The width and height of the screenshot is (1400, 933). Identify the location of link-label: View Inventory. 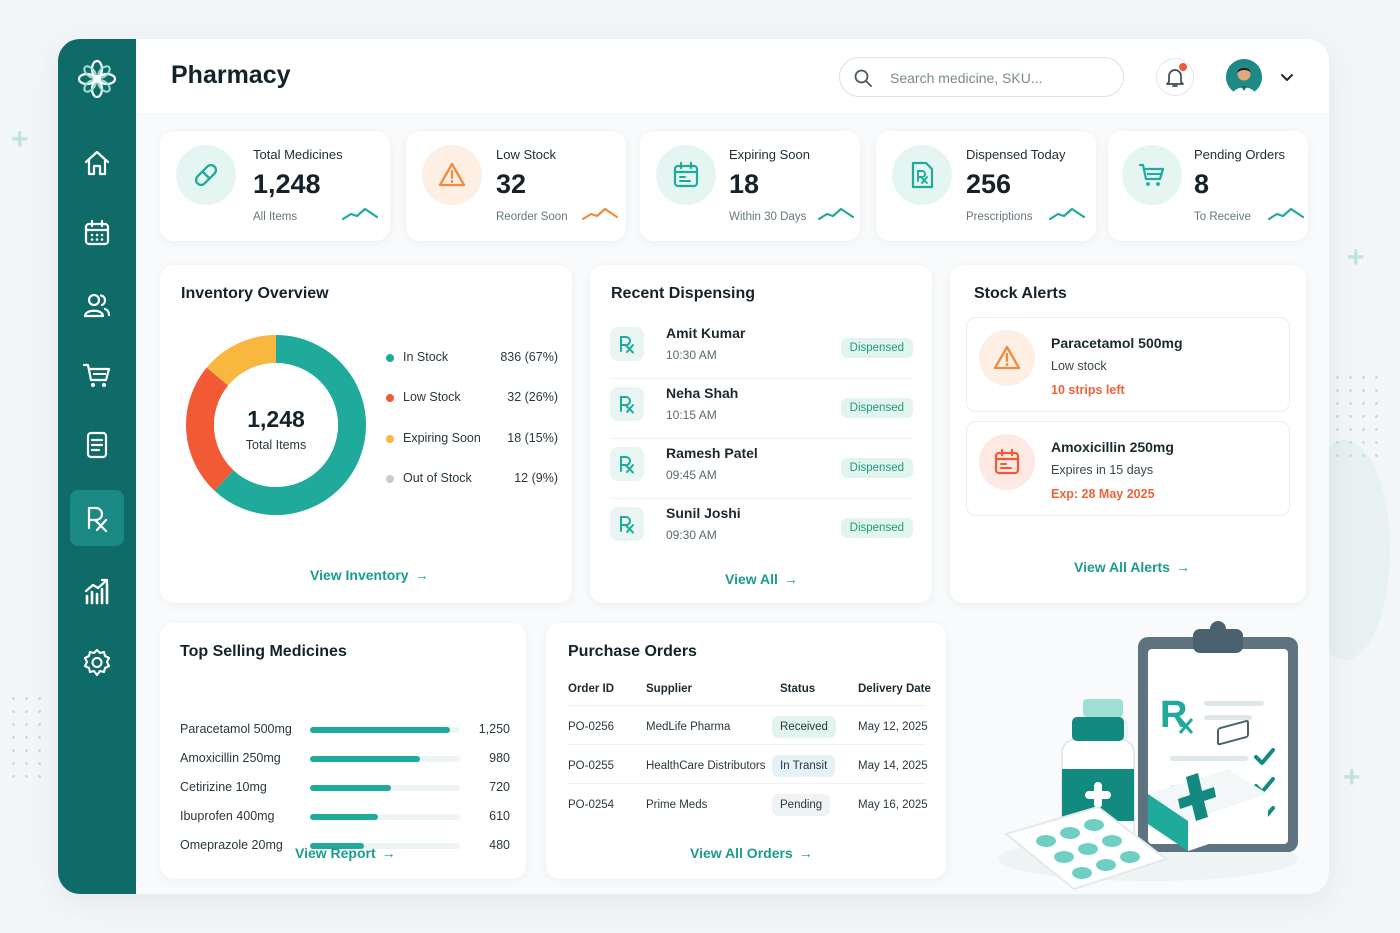
(359, 575).